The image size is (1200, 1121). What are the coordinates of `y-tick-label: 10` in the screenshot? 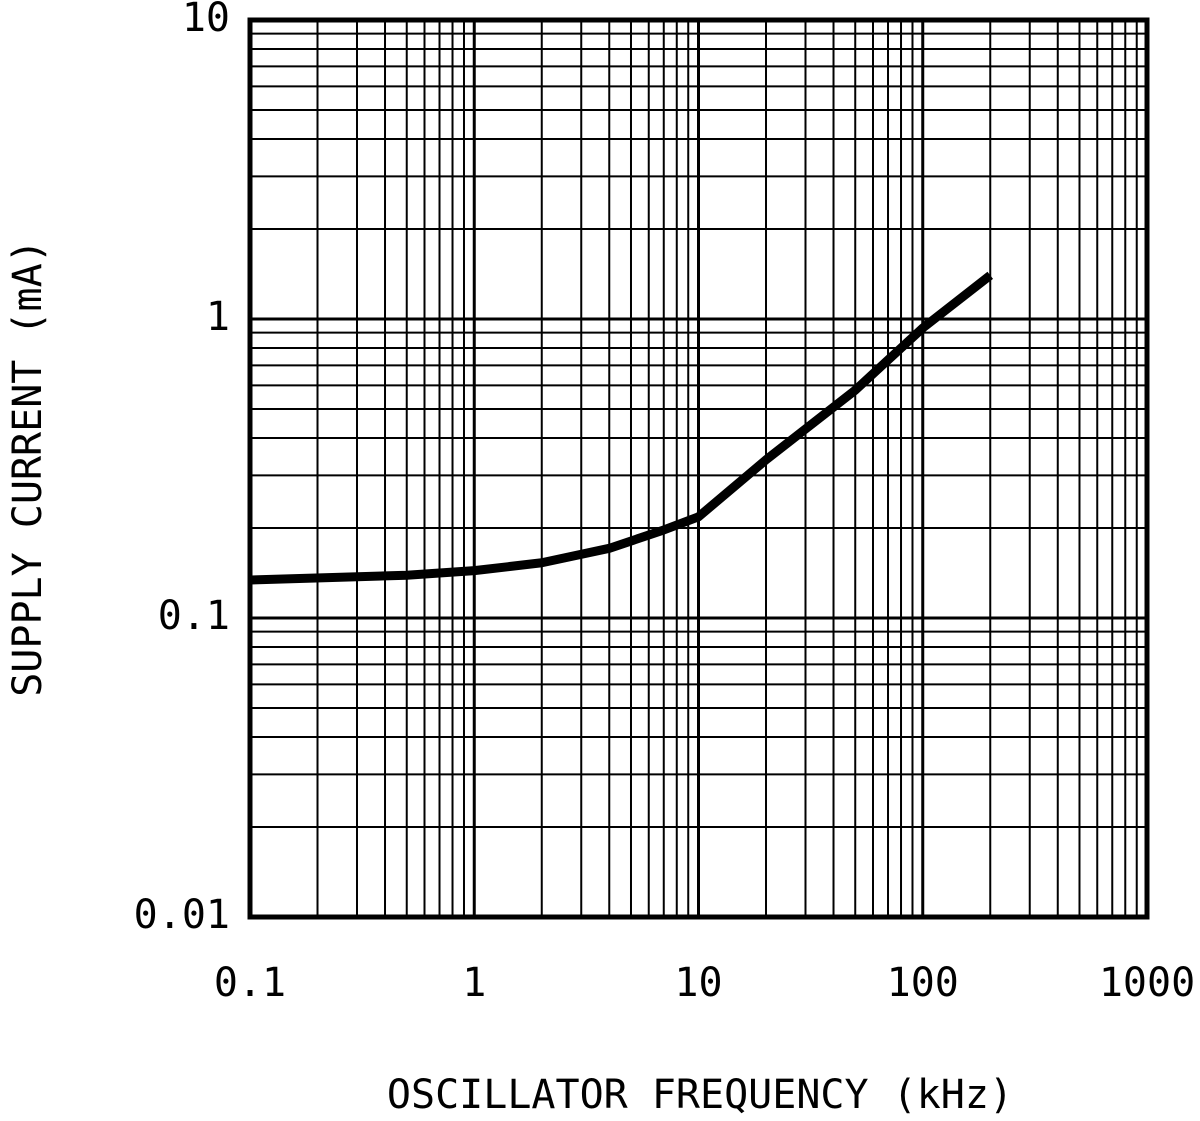 It's located at (206, 20).